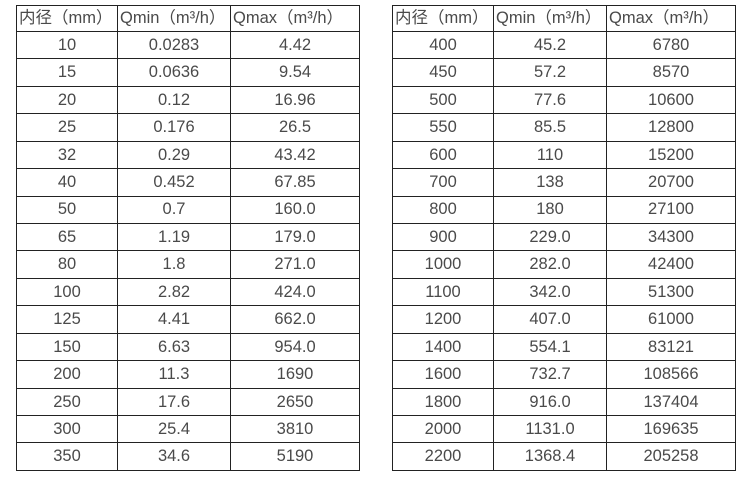 The image size is (750, 483). I want to click on cell: 1800, so click(443, 402).